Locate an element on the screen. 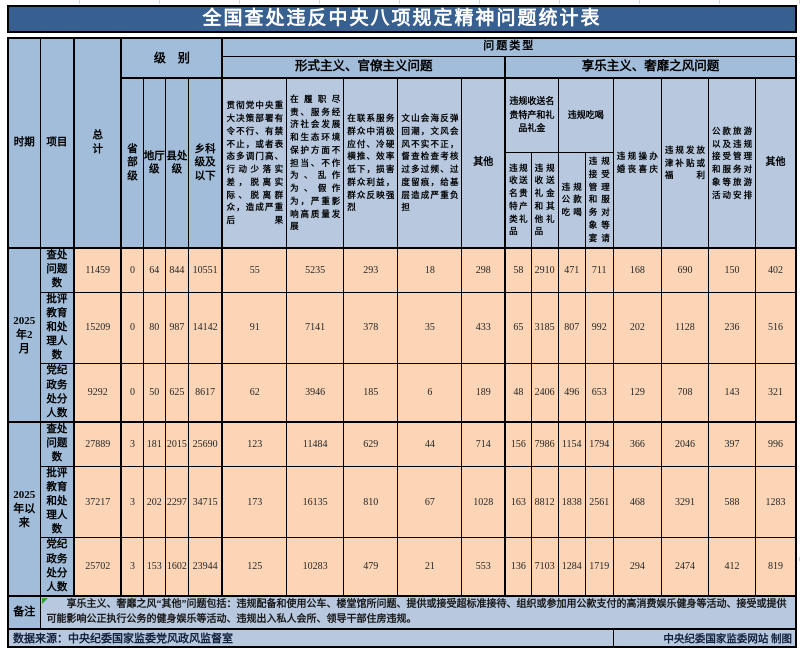 The height and width of the screenshot is (648, 800). row-label: 查处问题数 is located at coordinates (57, 269).